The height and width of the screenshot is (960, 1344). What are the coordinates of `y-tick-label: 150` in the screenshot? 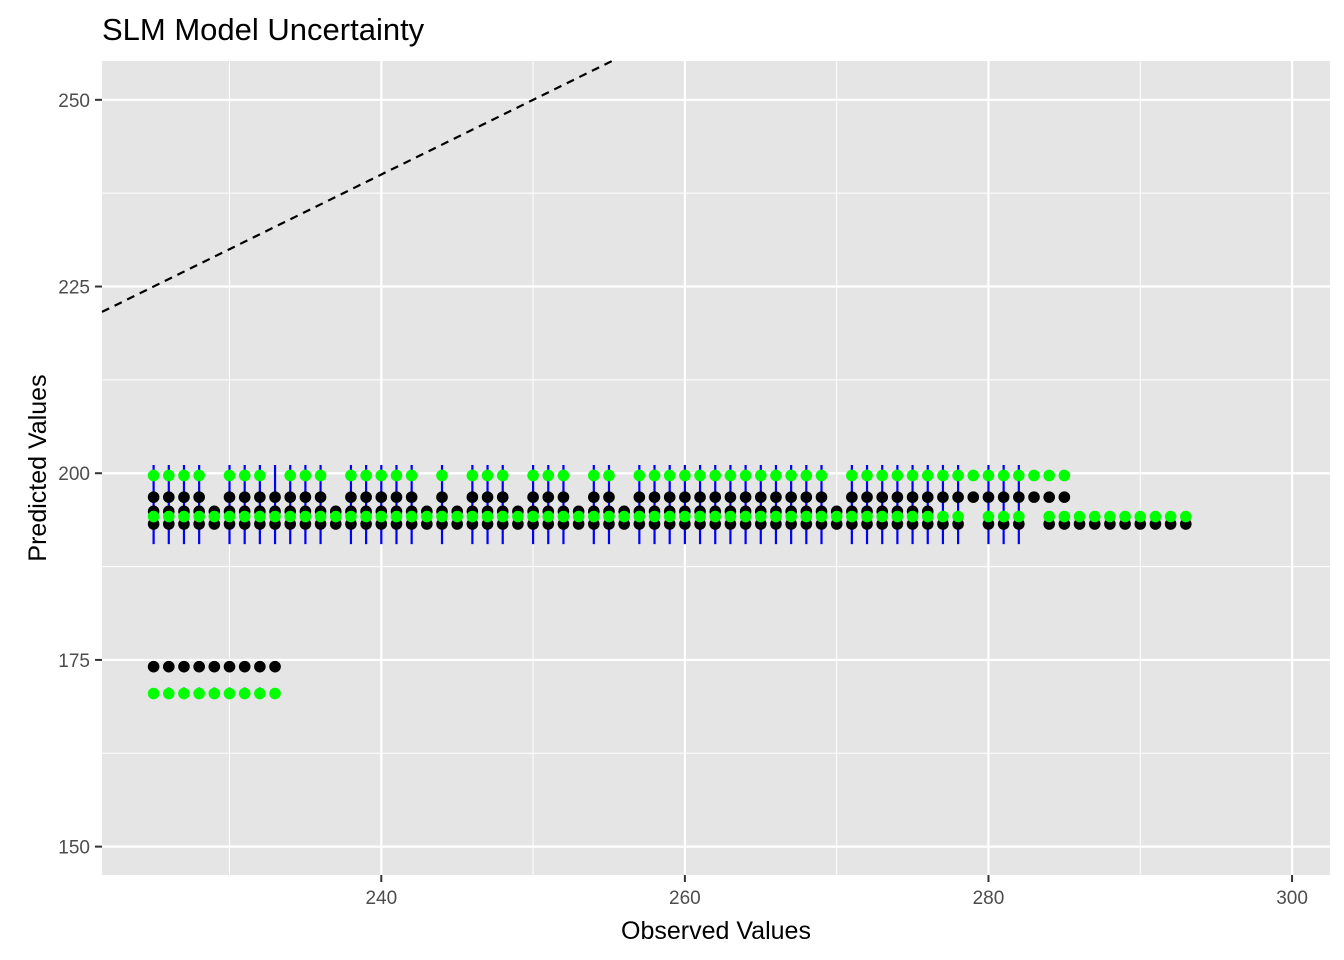 It's located at (74, 848).